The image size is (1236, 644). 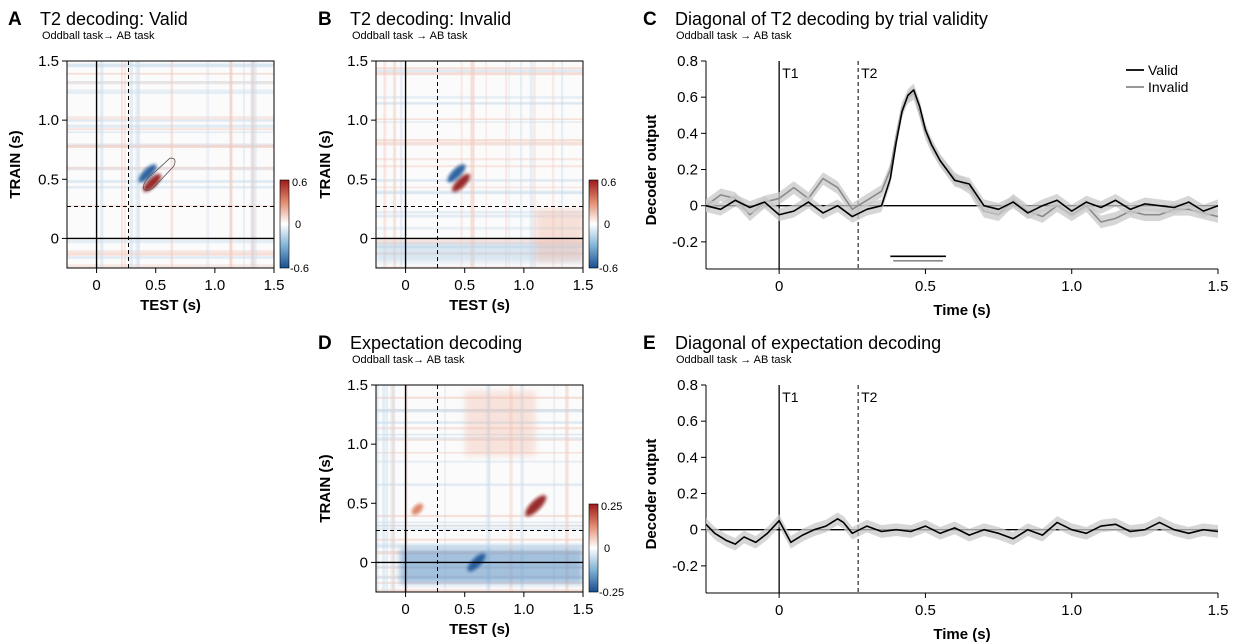 What do you see at coordinates (611, 593) in the screenshot?
I see `colorbar-min-label: -0.25` at bounding box center [611, 593].